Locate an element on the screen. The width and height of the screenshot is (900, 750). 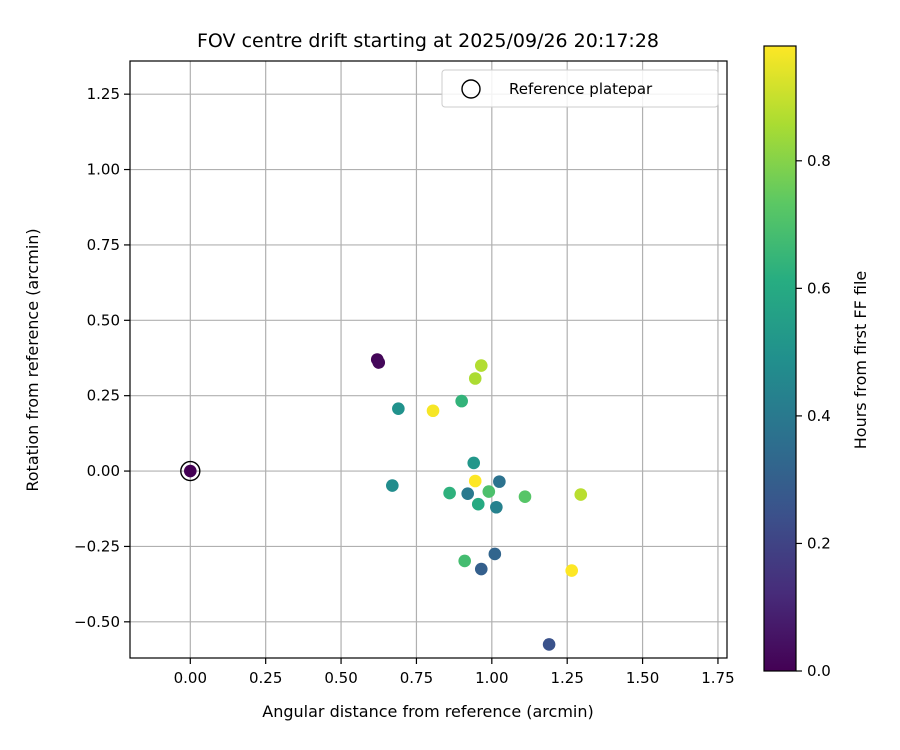
x-tick-label: 0.50 is located at coordinates (340, 678).